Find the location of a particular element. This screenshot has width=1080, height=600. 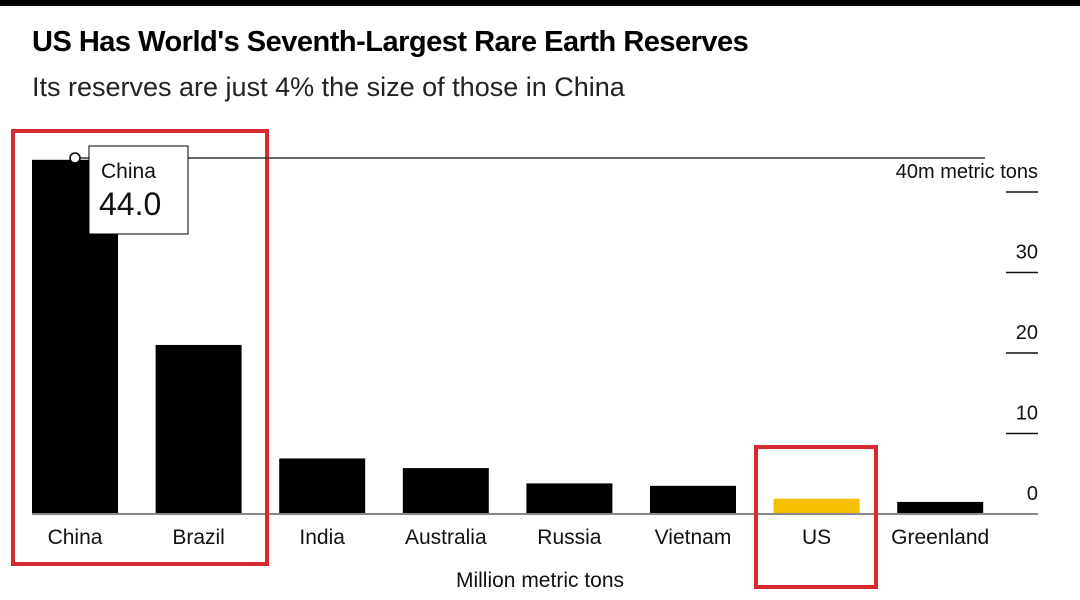

y-tick-label: 40m metric tons is located at coordinates (967, 172).